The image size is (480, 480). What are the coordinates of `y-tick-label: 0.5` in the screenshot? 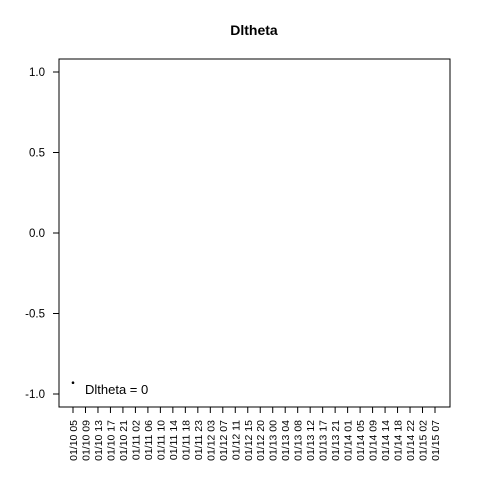 It's located at (37, 154).